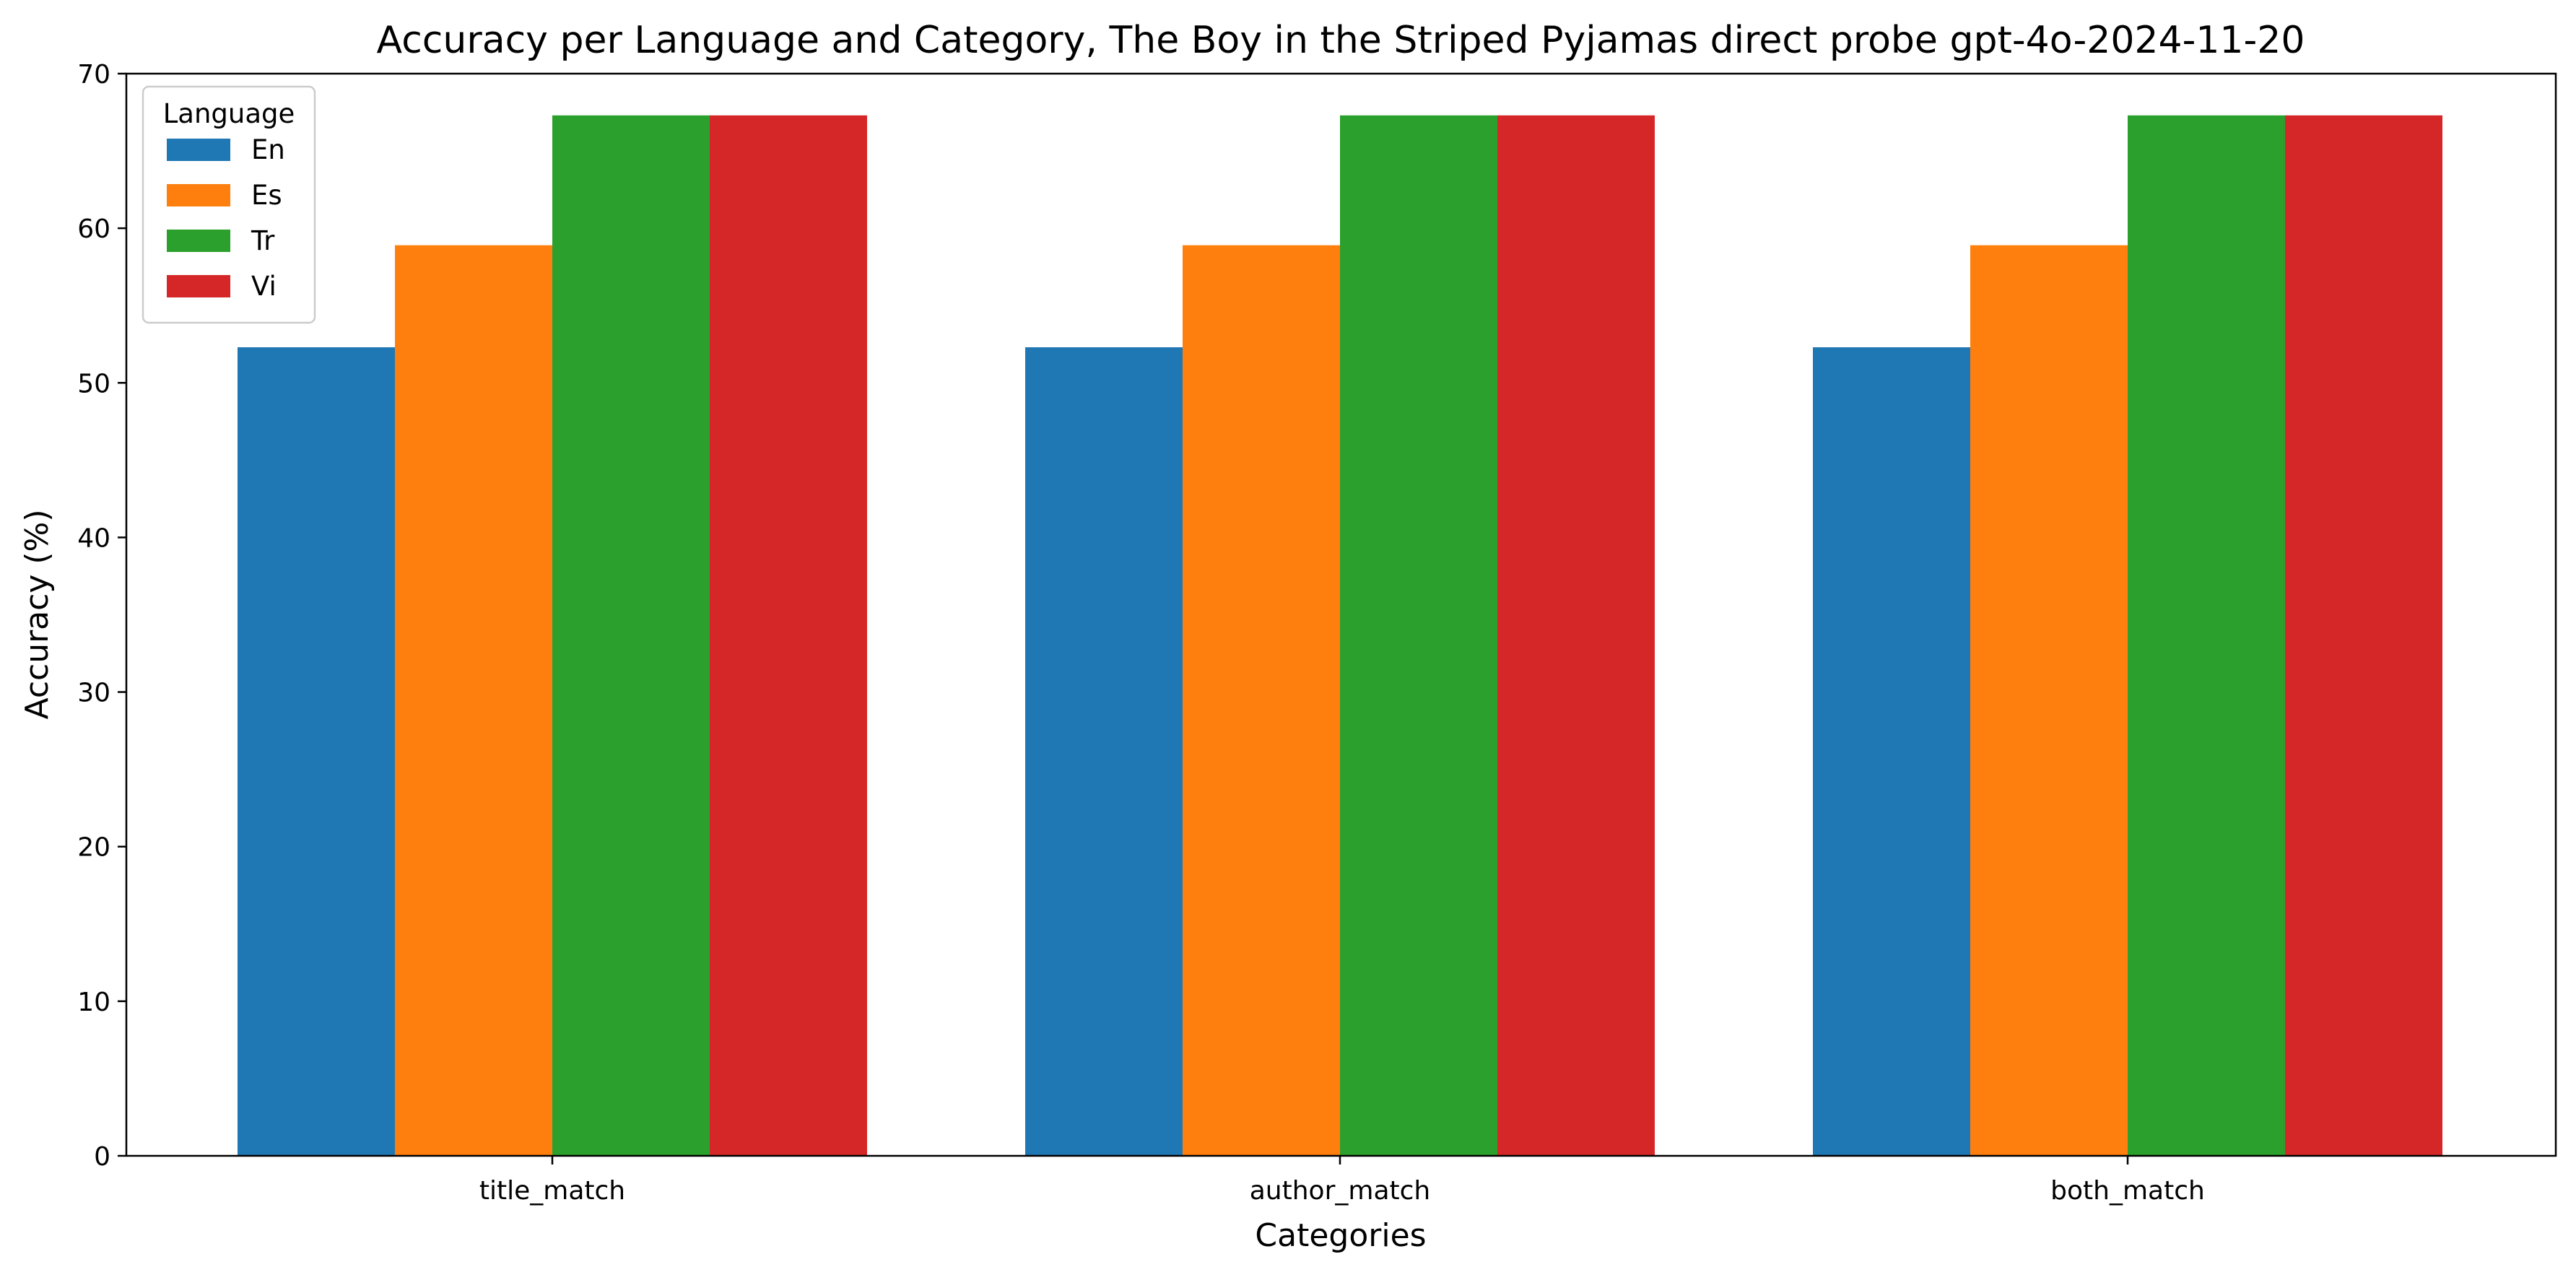 The width and height of the screenshot is (2576, 1280). What do you see at coordinates (94, 1002) in the screenshot?
I see `y-tick-label: 10` at bounding box center [94, 1002].